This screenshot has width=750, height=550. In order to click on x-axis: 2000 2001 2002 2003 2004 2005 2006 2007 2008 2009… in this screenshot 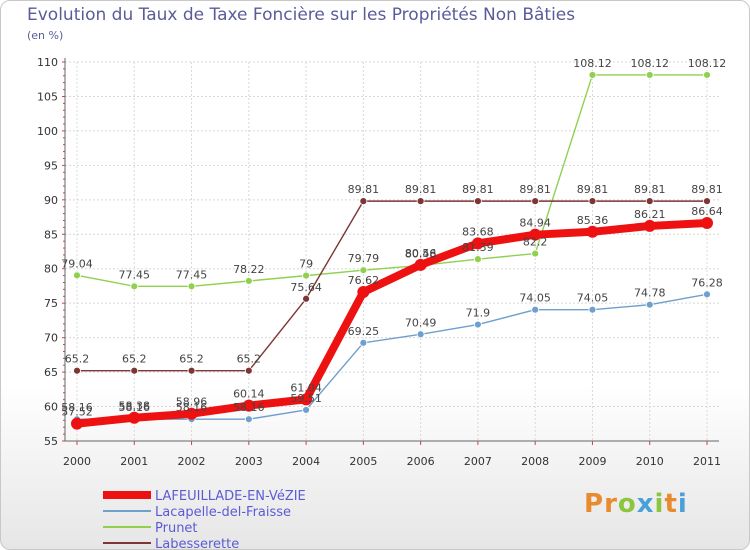, I will do `click(392, 454)`.